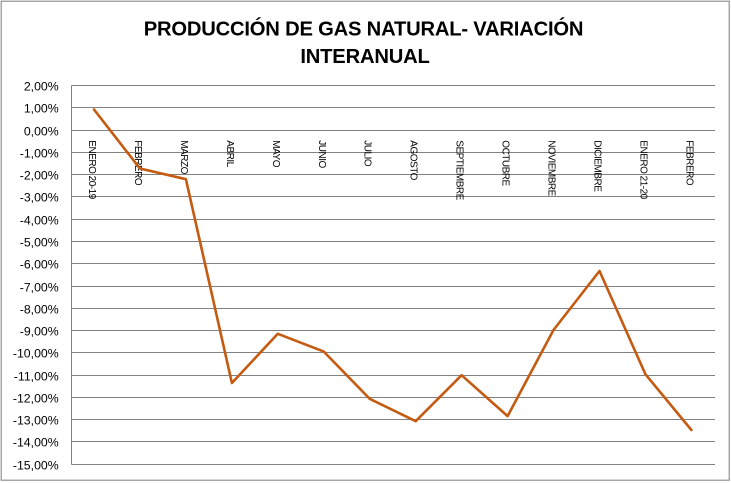  What do you see at coordinates (39, 310) in the screenshot?
I see `svg-text: -8,00%` at bounding box center [39, 310].